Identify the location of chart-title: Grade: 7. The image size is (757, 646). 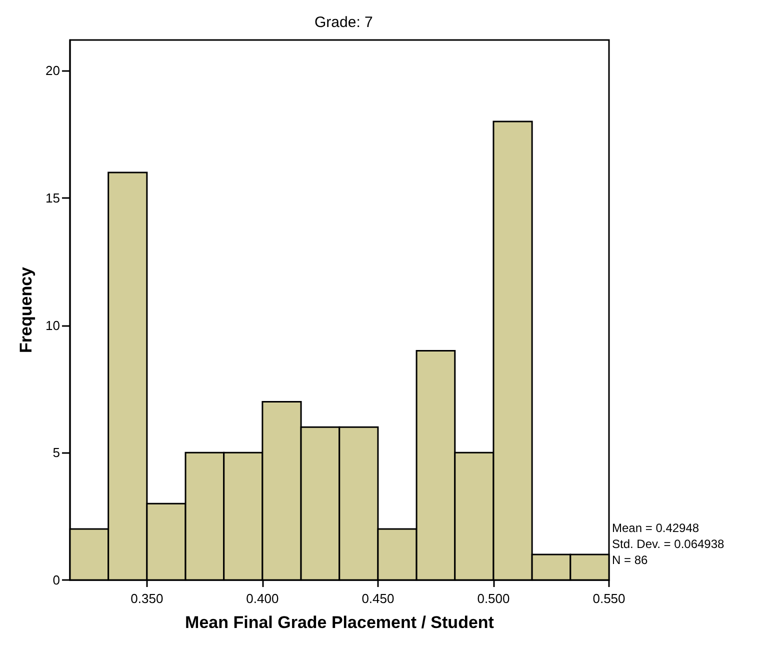
(343, 22).